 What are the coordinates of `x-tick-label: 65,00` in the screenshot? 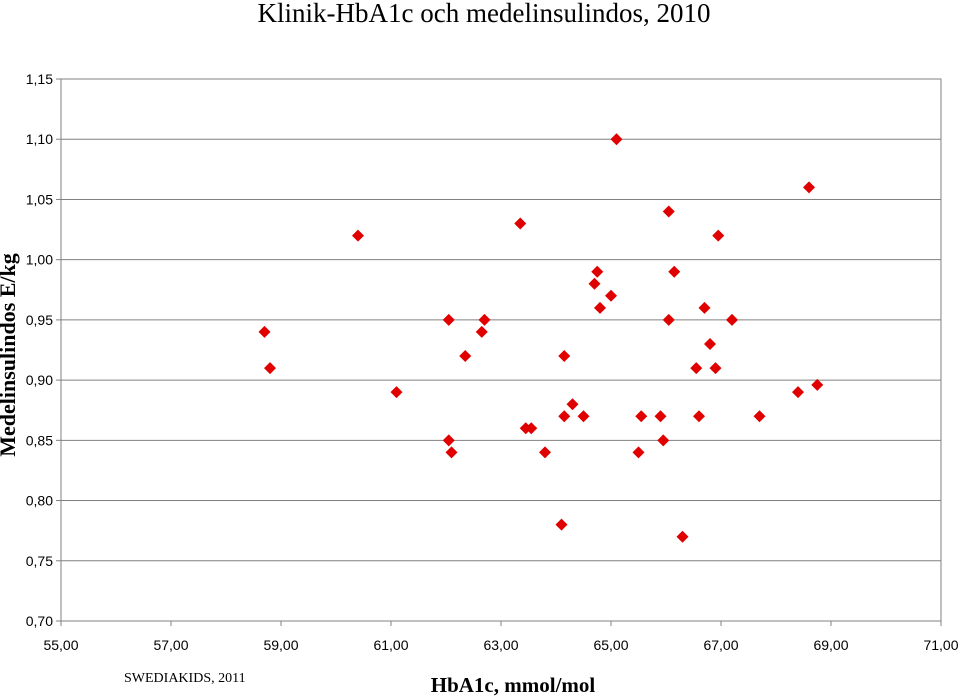 It's located at (610, 645).